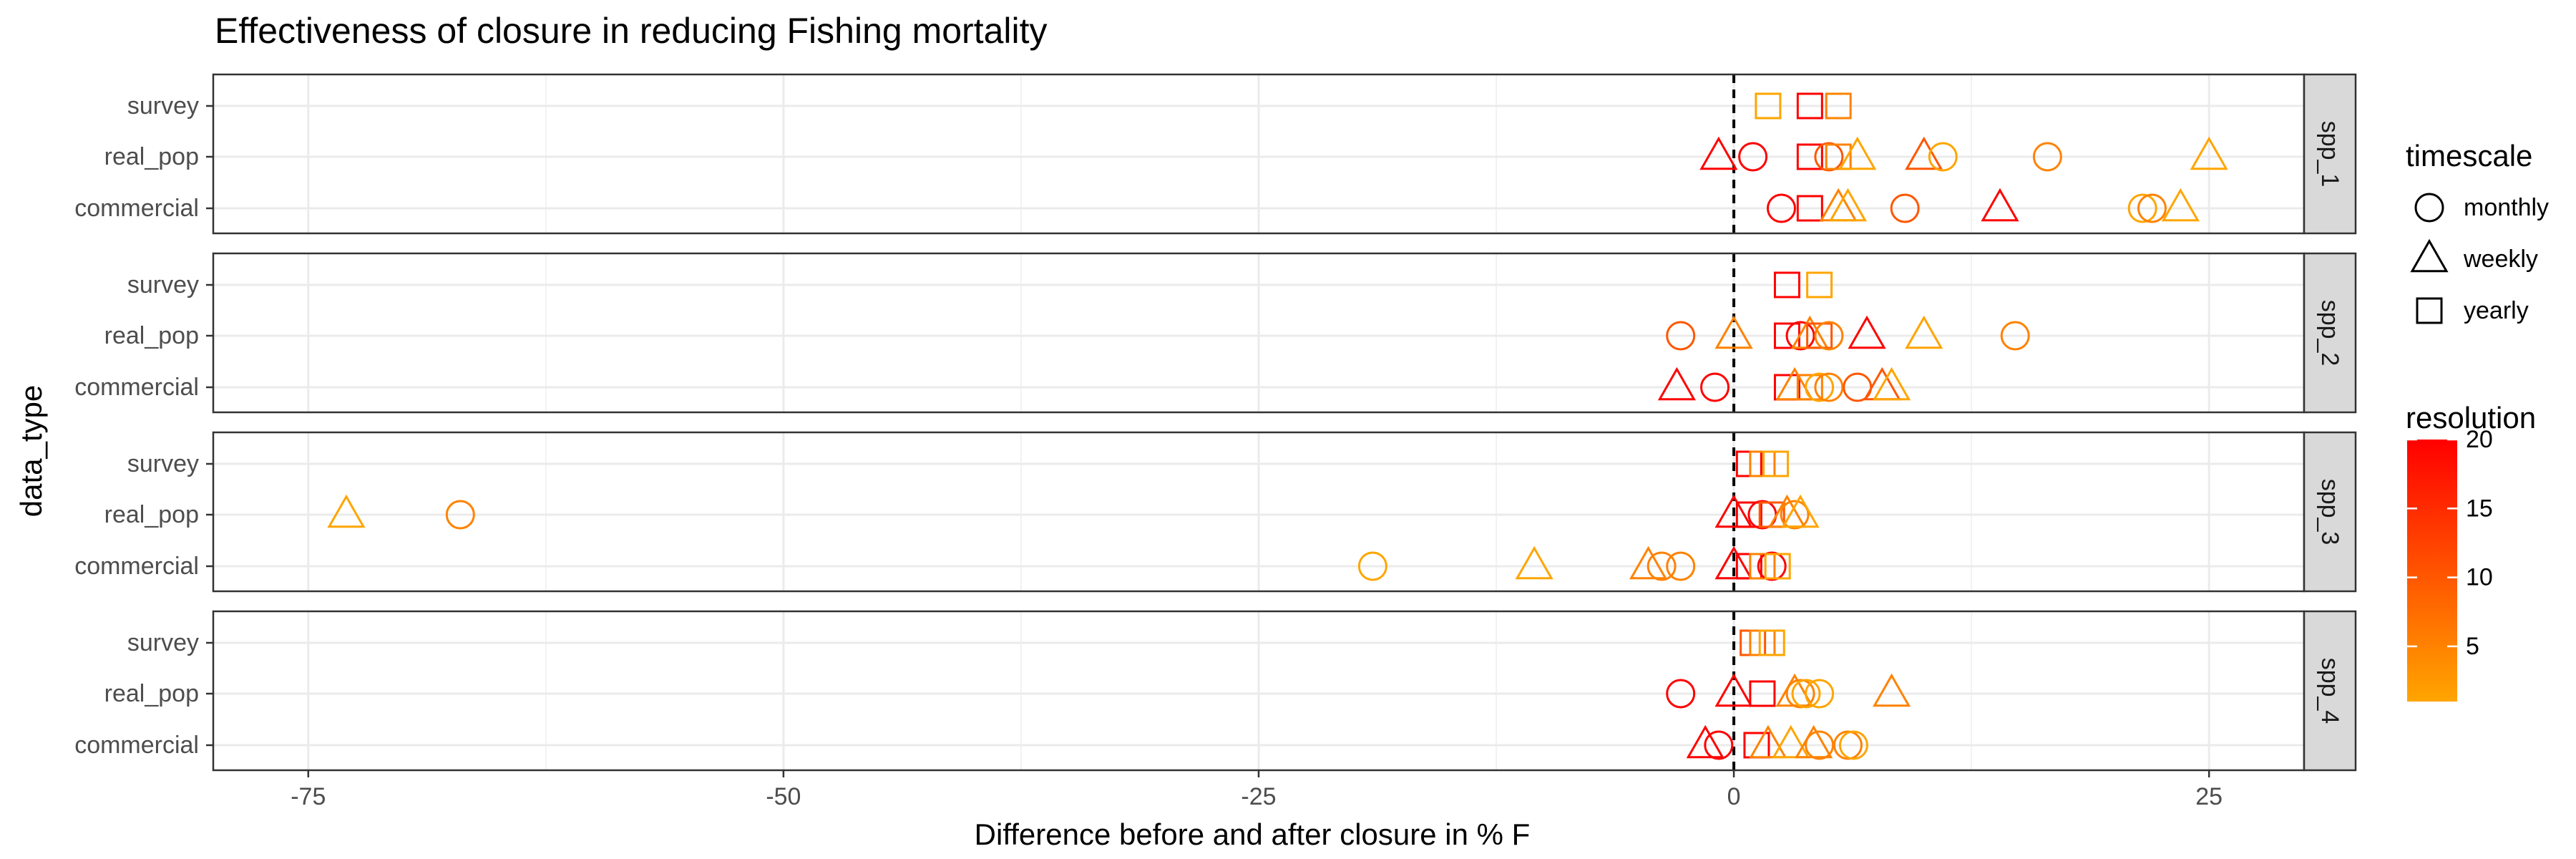 This screenshot has height=859, width=2576. What do you see at coordinates (2479, 439) in the screenshot?
I see `color-bar-tick-label: 20` at bounding box center [2479, 439].